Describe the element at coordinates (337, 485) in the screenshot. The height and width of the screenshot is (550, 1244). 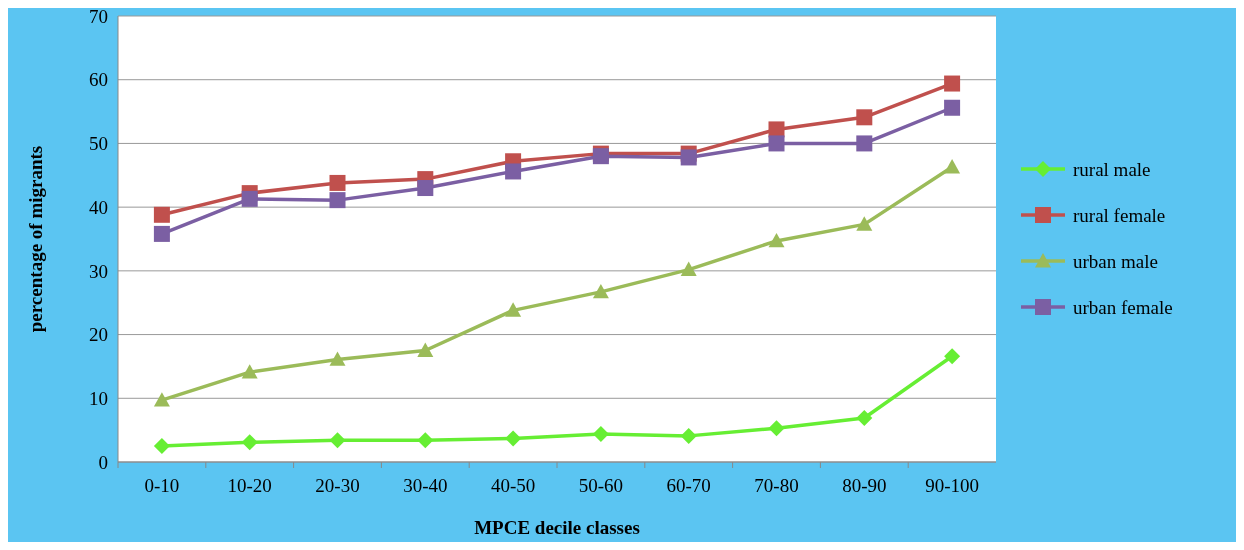
I see `x-tick-label: 20-30` at that location.